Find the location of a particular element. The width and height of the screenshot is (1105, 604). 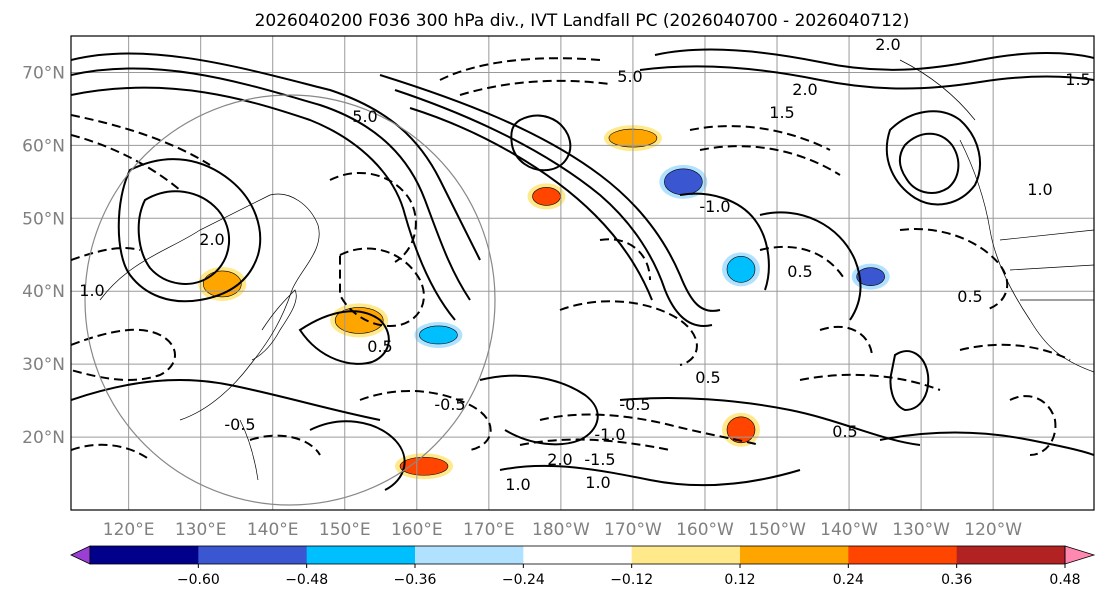

colorbar-tick-label: −0.12 is located at coordinates (631, 580).